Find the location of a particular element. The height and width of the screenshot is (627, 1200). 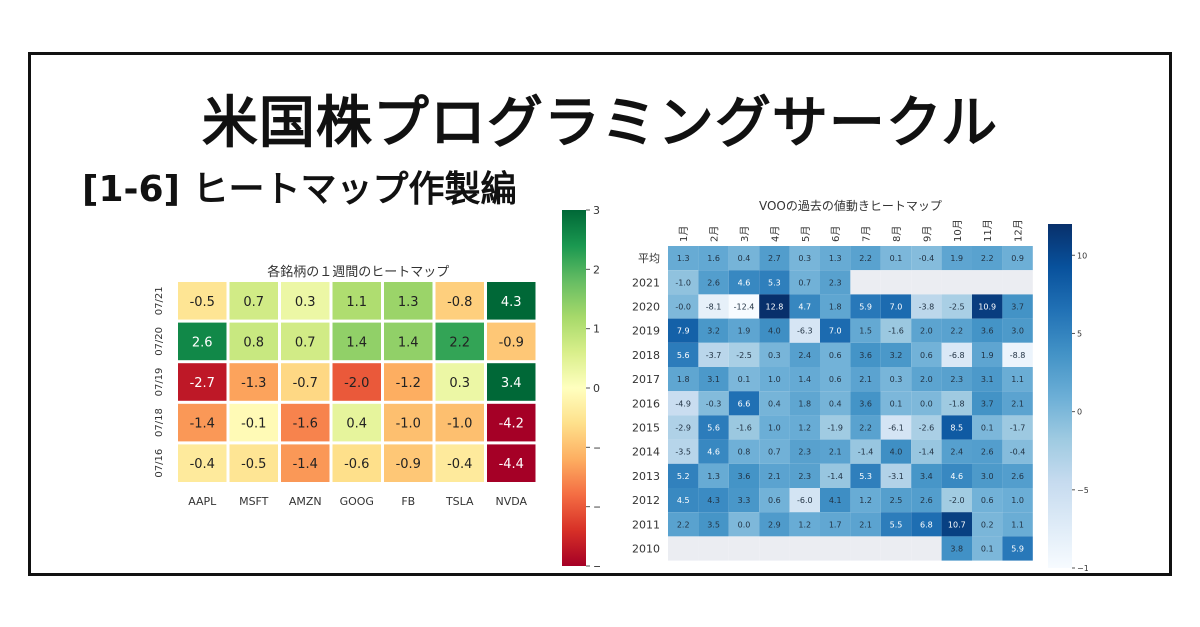

x-tick-label: GOOG is located at coordinates (357, 501).